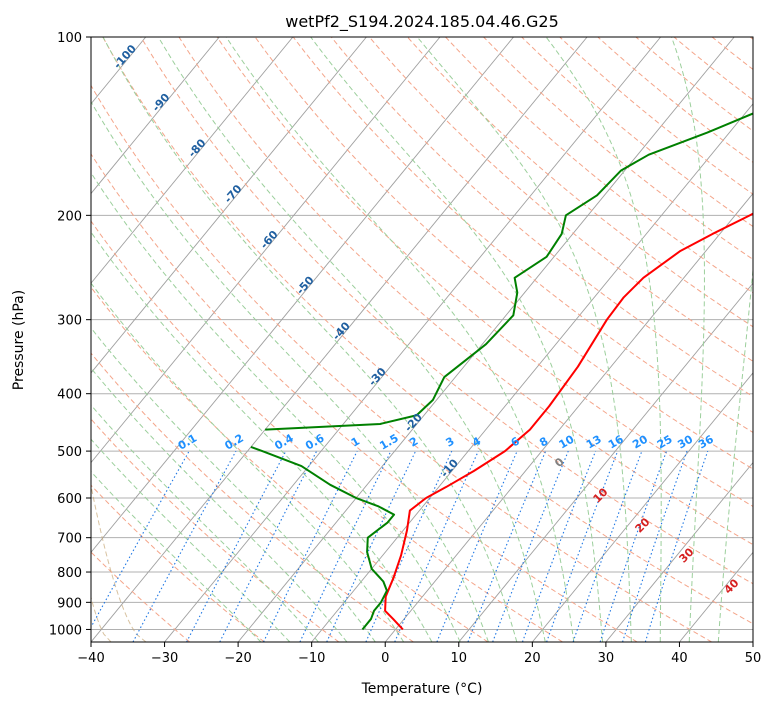 The image size is (775, 708). What do you see at coordinates (311, 658) in the screenshot?
I see `x-tick-label: −10` at bounding box center [311, 658].